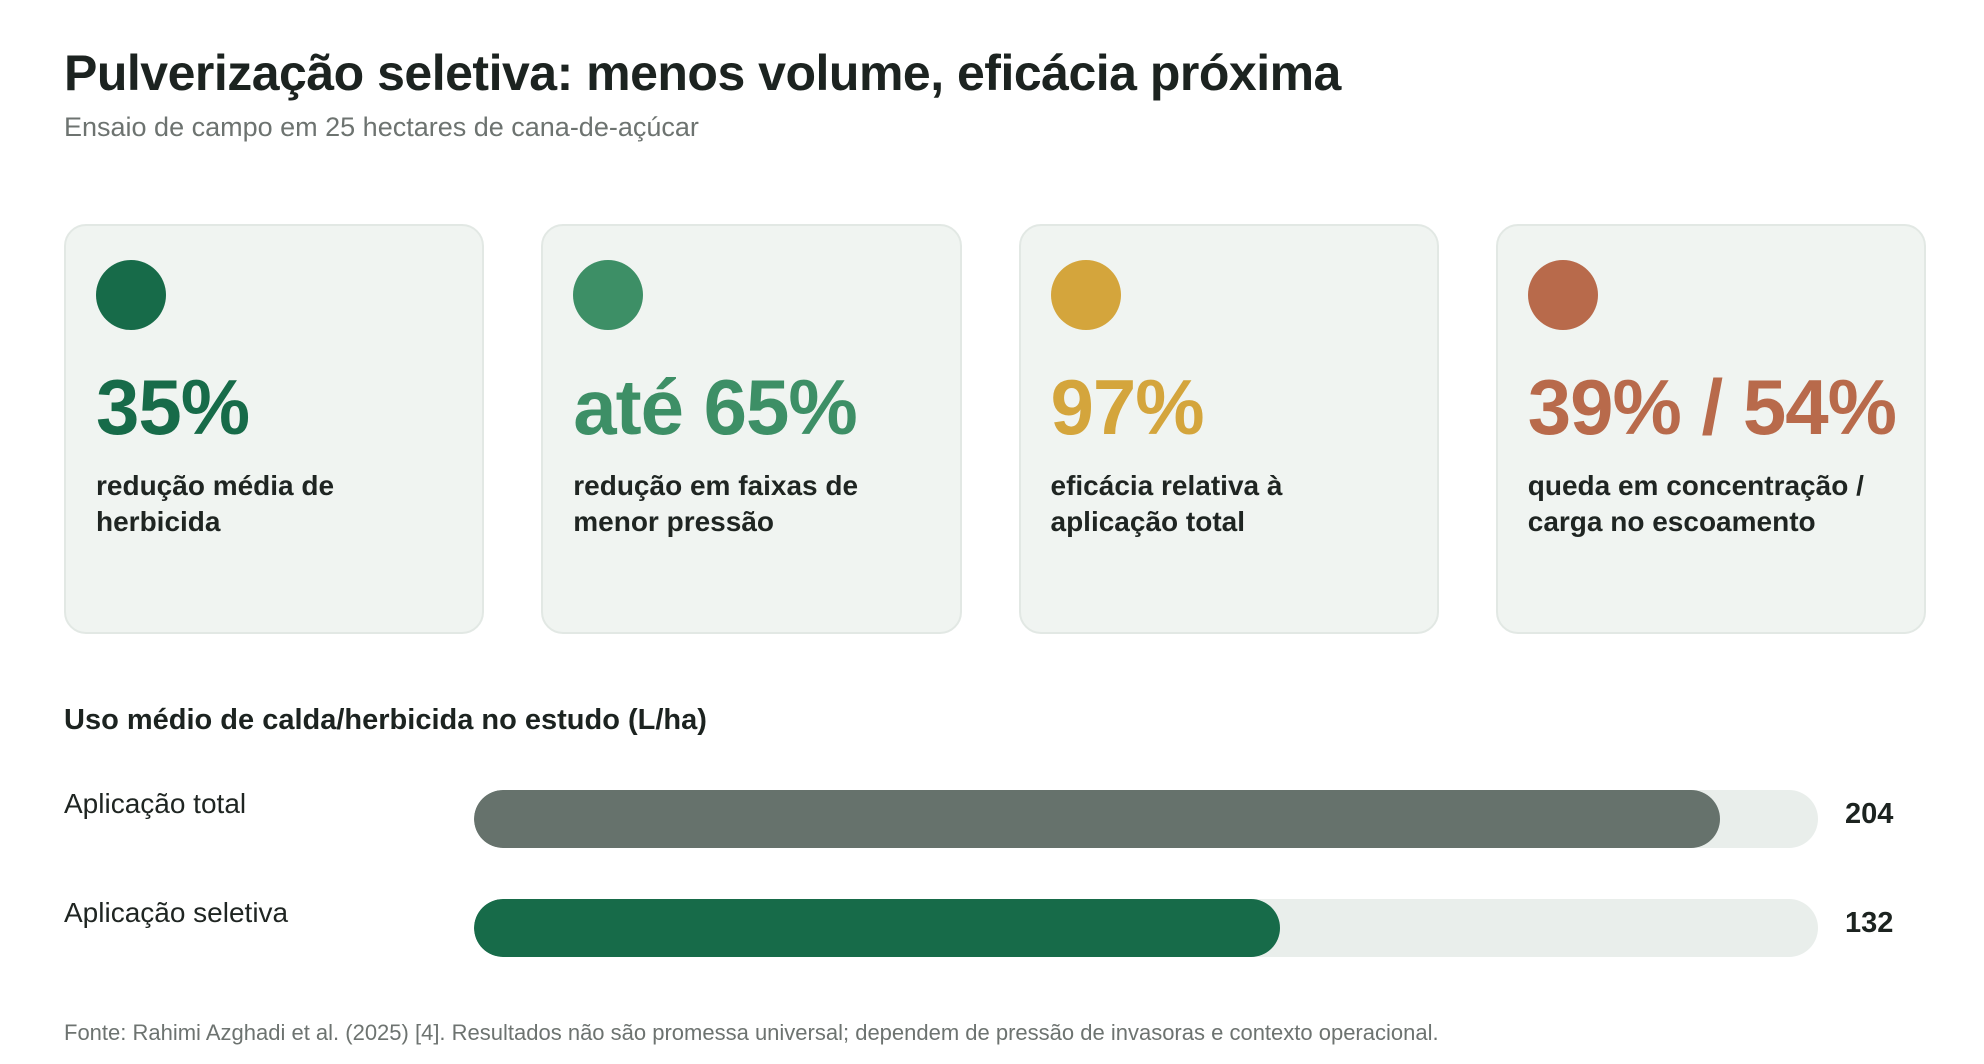  I want to click on stat-card-relative-efficacy: 97% eficácia relativa à aplicação total, so click(1228, 429).